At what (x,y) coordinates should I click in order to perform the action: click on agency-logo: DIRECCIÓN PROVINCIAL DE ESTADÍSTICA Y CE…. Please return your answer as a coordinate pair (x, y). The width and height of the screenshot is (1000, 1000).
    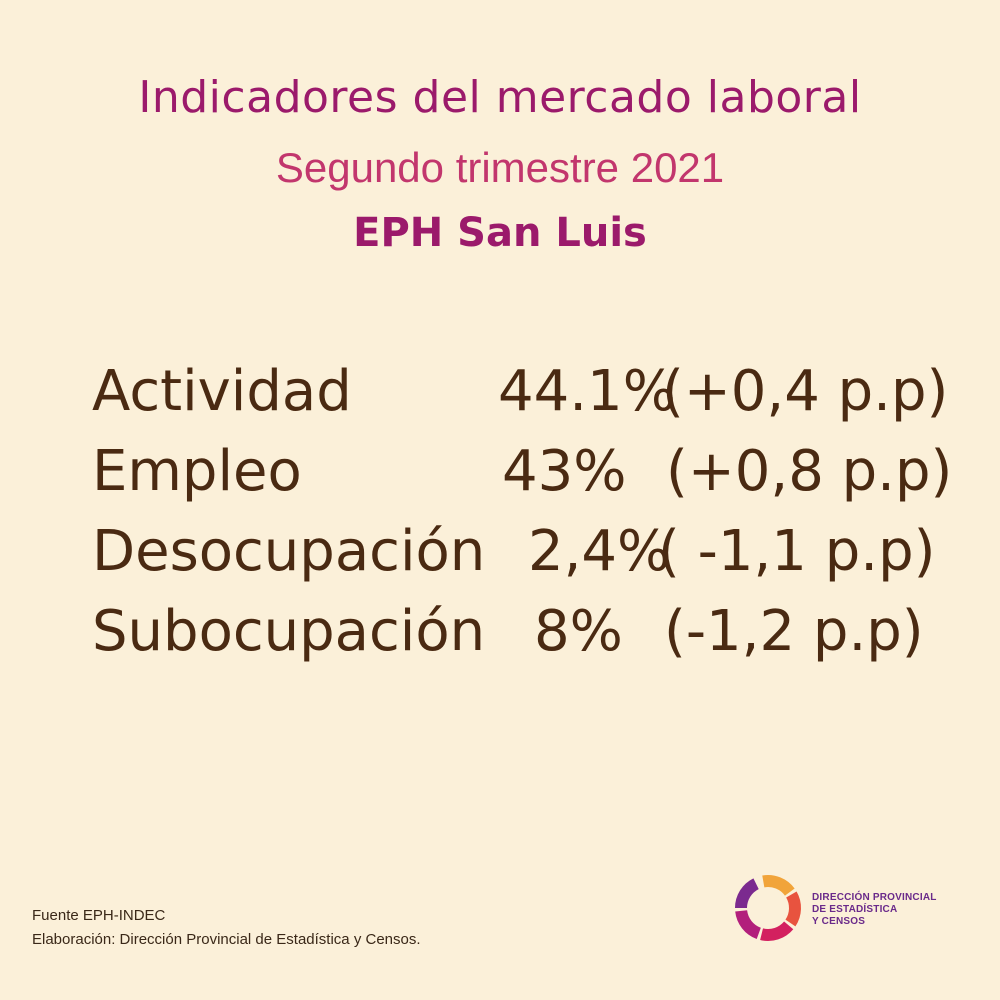
    Looking at the image, I should click on (852, 912).